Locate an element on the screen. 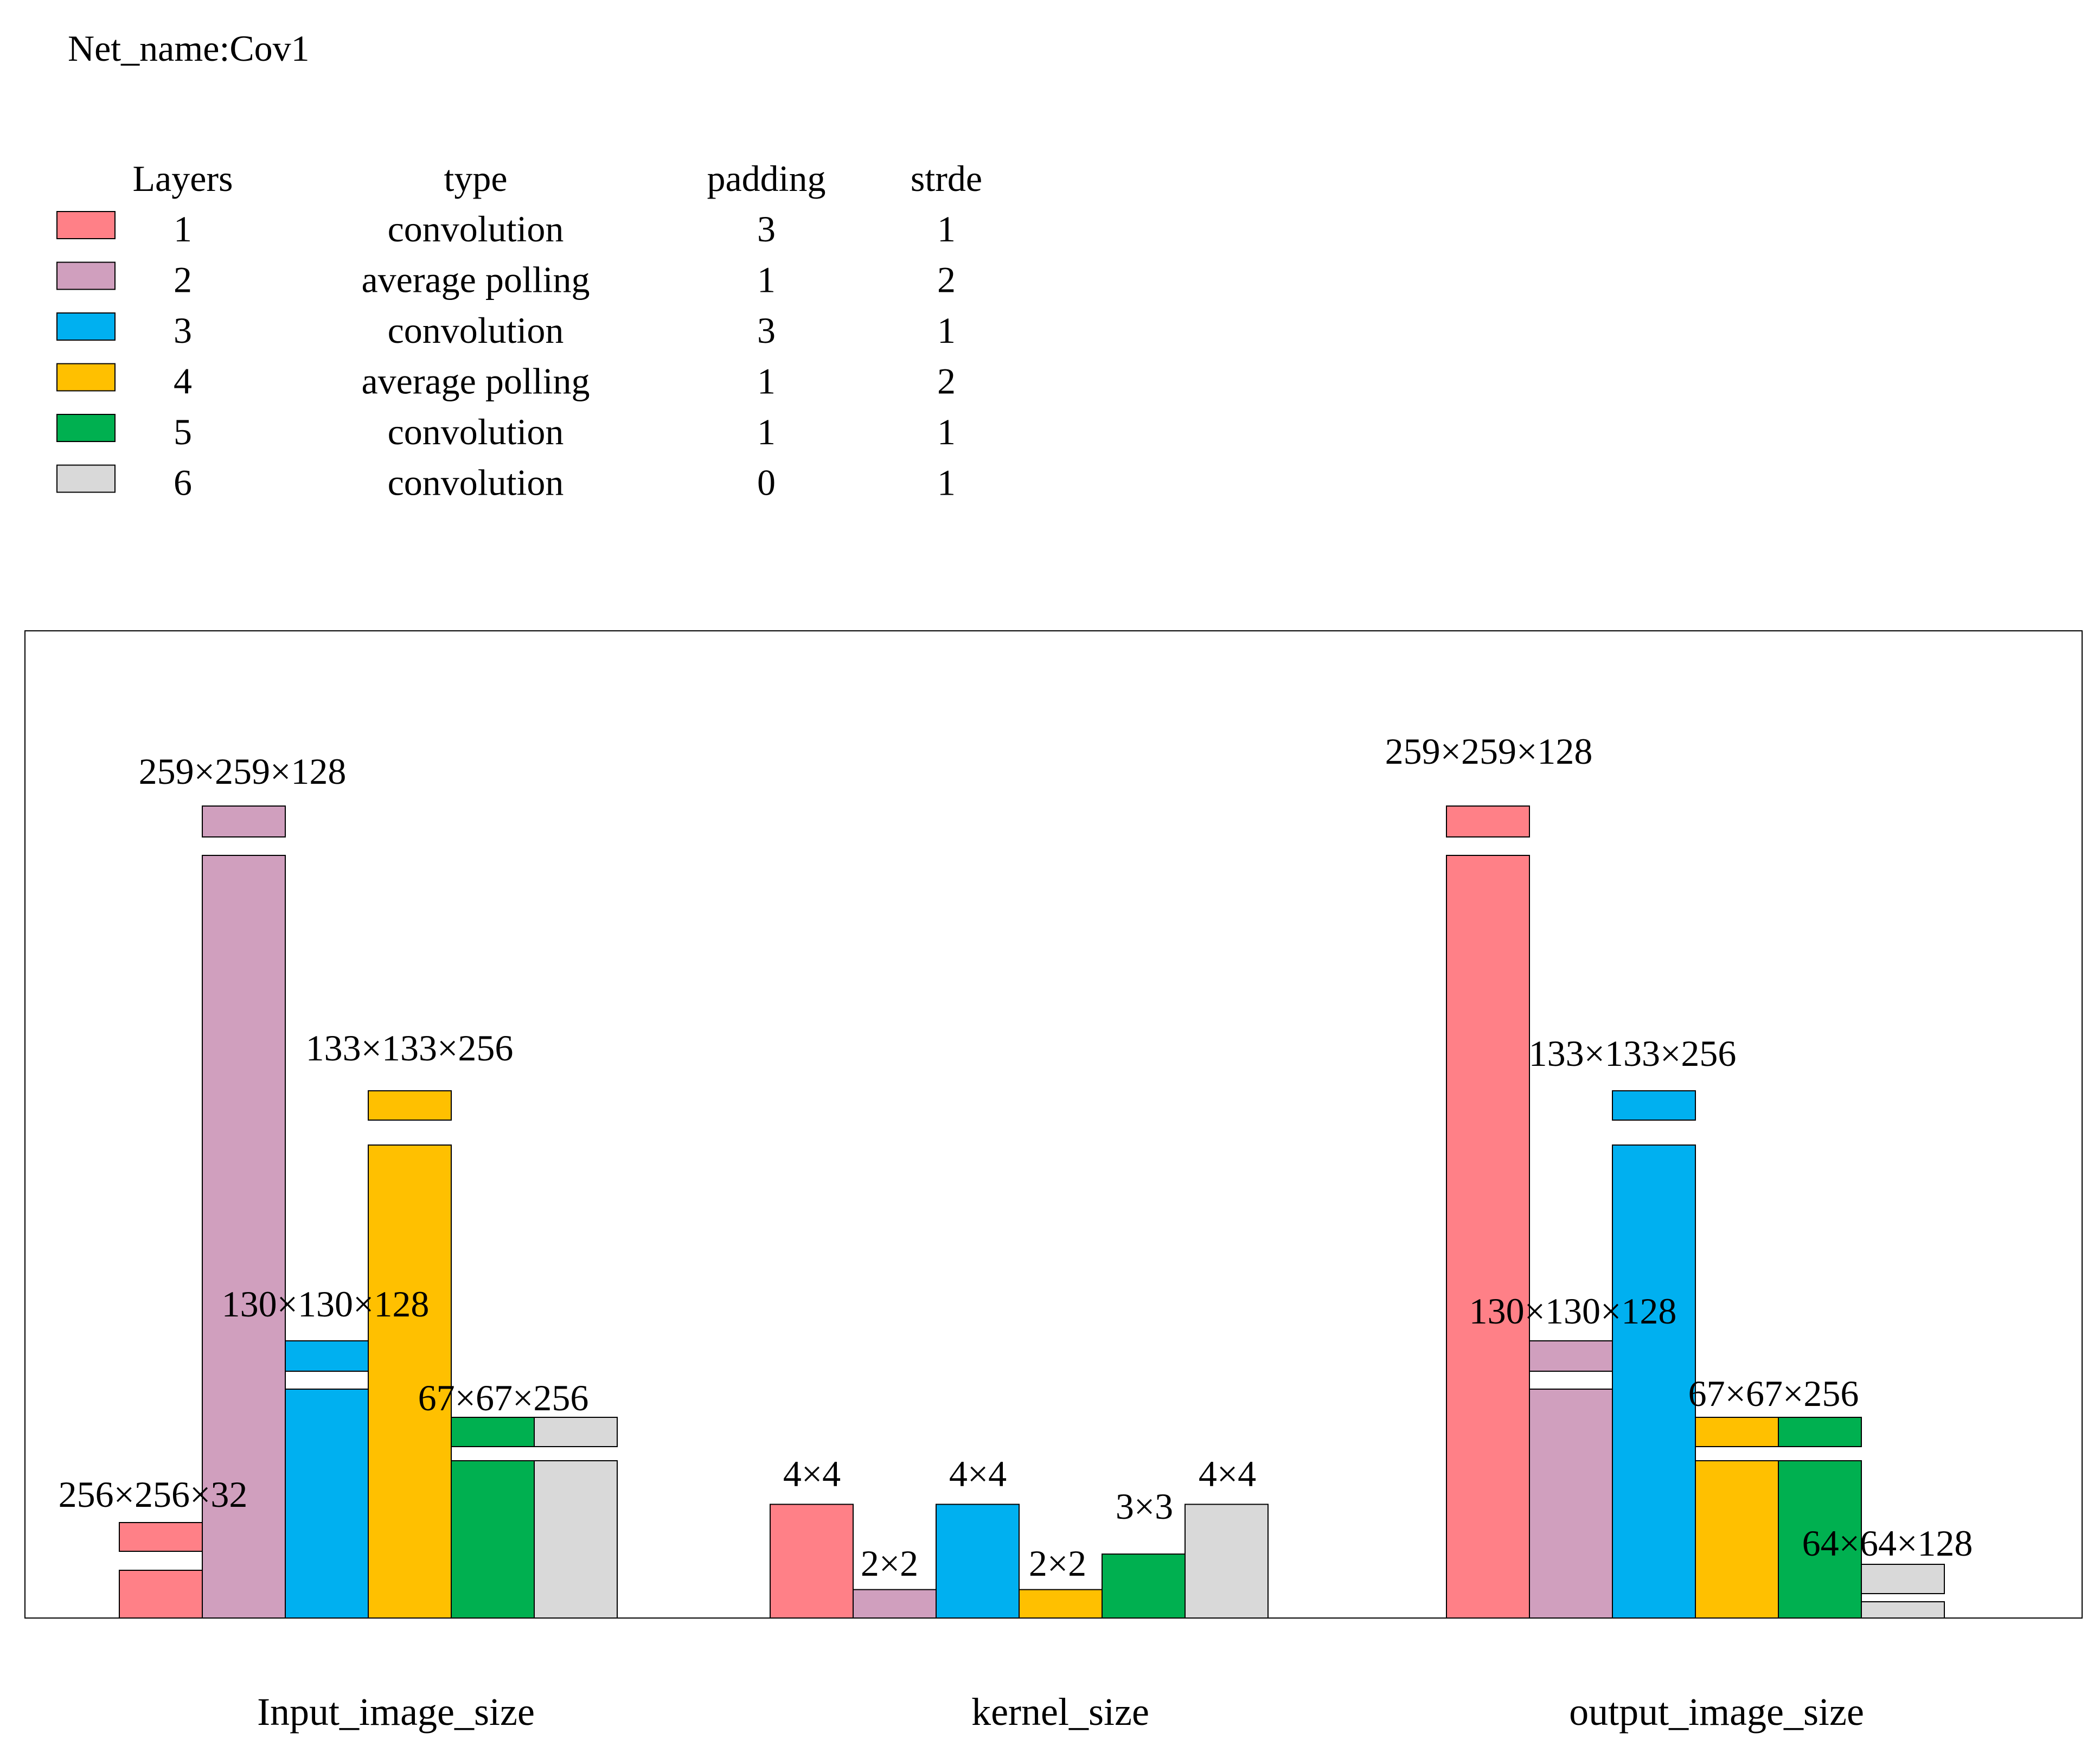 This screenshot has width=2100, height=1752. bar-input-layer-1-cap is located at coordinates (161, 1537).